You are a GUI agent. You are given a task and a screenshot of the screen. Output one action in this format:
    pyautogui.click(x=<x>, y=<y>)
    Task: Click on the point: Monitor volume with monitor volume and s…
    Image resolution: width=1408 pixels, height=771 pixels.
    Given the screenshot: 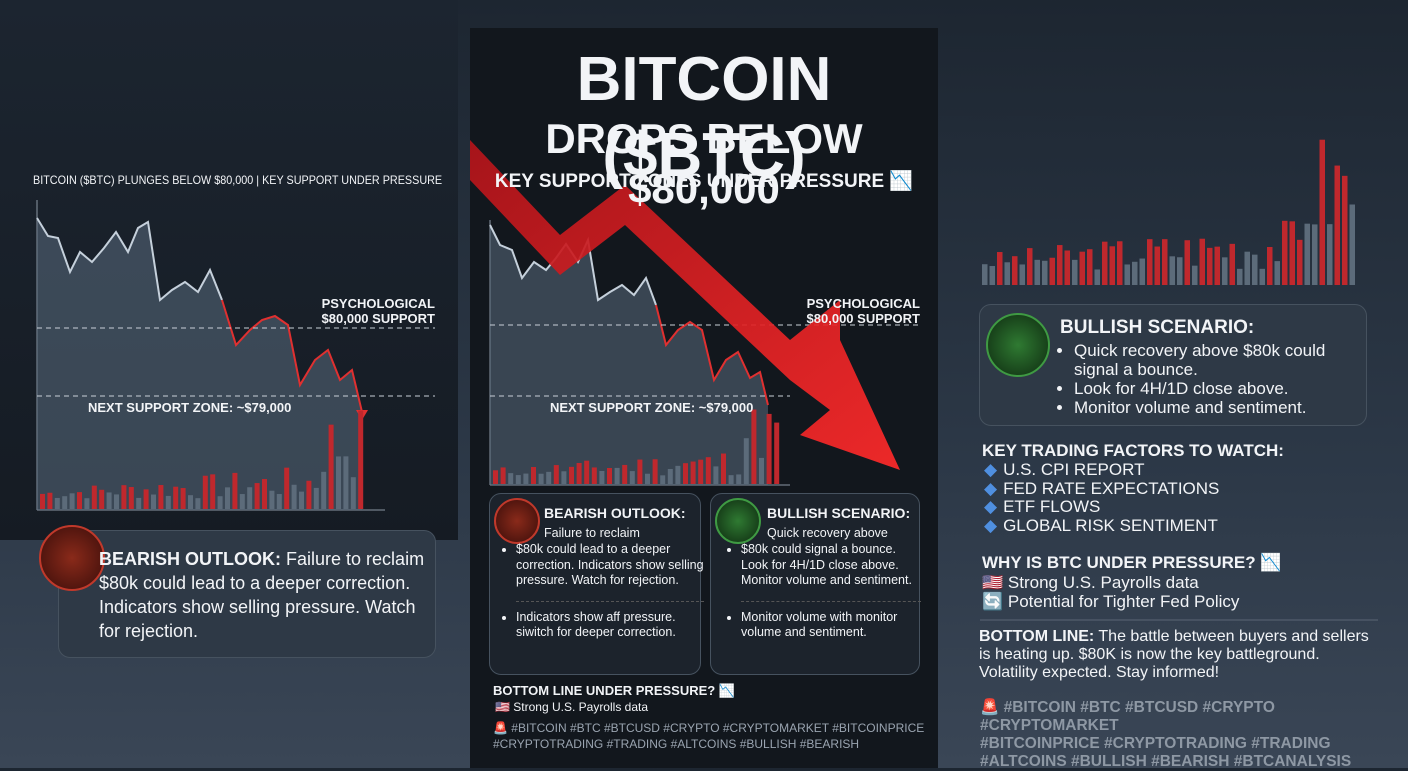 What is the action you would take?
    pyautogui.click(x=831, y=625)
    